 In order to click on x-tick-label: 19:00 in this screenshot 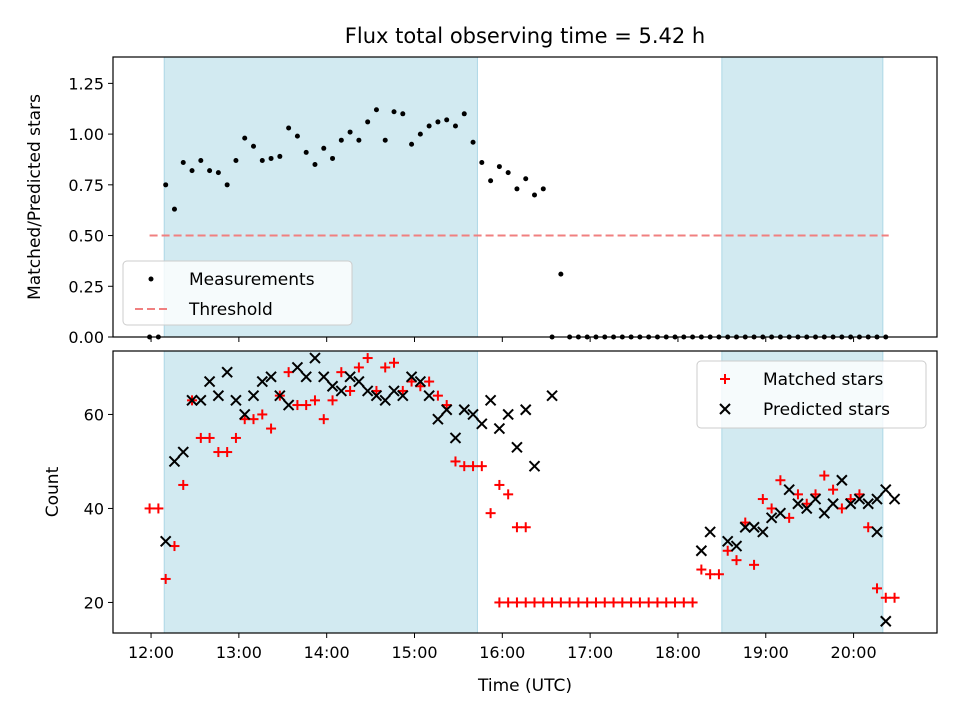, I will do `click(766, 652)`.